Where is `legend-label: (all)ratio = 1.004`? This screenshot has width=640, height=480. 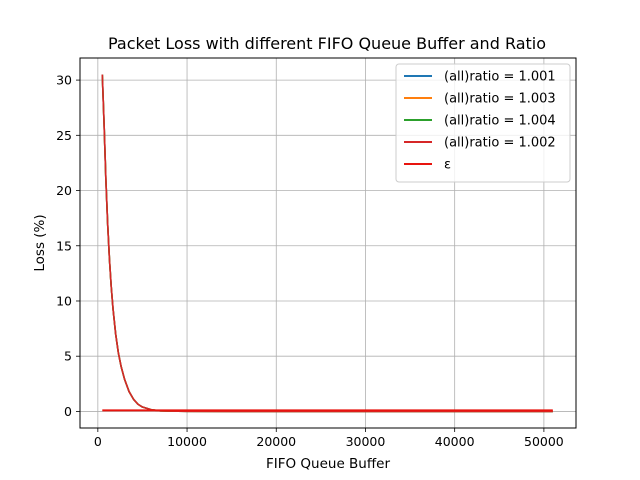 legend-label: (all)ratio = 1.004 is located at coordinates (500, 121).